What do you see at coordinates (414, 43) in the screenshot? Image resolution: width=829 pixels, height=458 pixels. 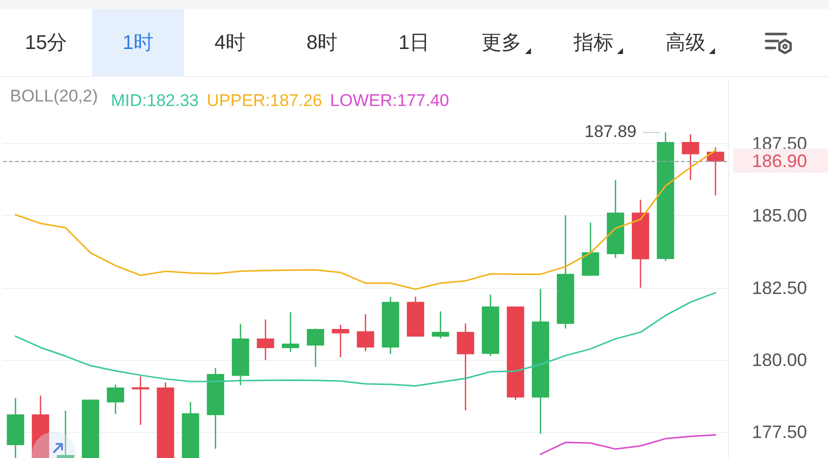 I see `text: 1日` at bounding box center [414, 43].